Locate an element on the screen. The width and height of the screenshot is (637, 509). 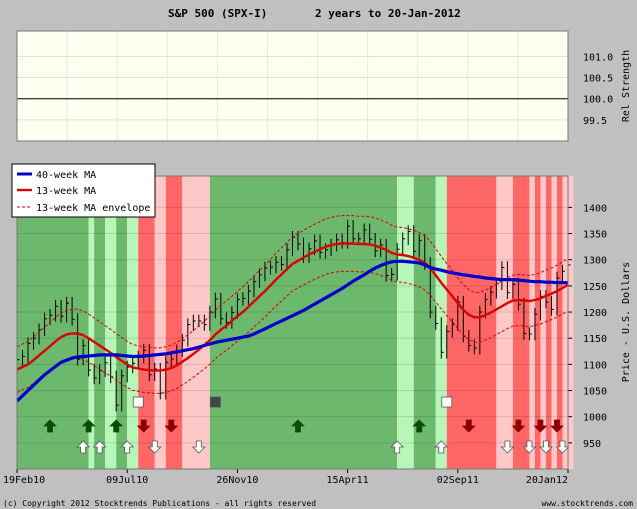
rs-tick-label: 100.5 is located at coordinates (598, 79).